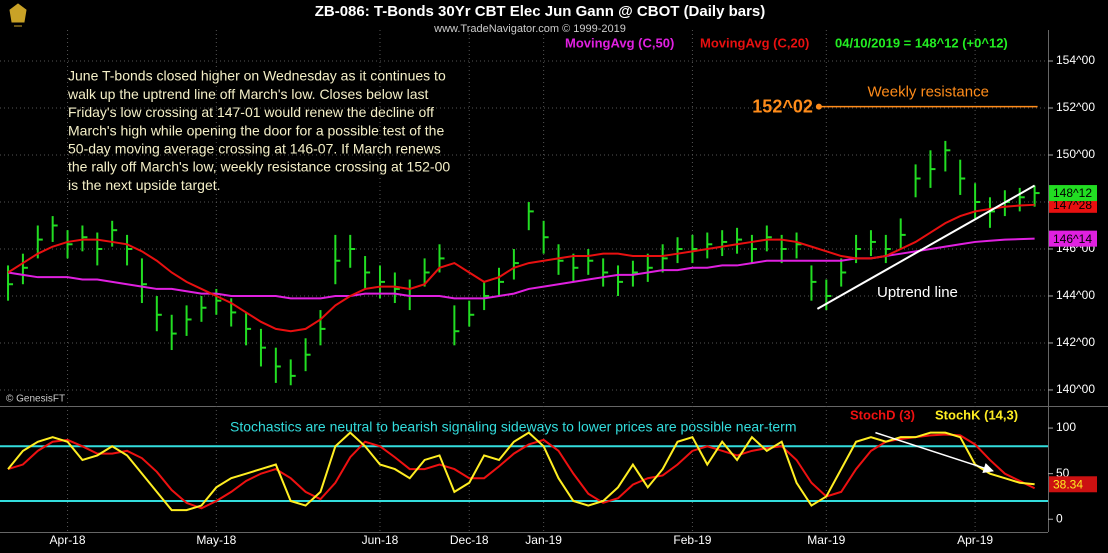 This screenshot has height=553, width=1108. I want to click on y-tick-label: 154^00, so click(1075, 60).